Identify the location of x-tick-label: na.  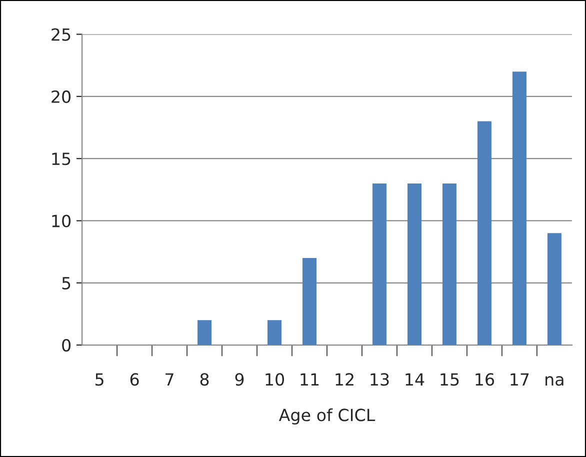
(555, 381).